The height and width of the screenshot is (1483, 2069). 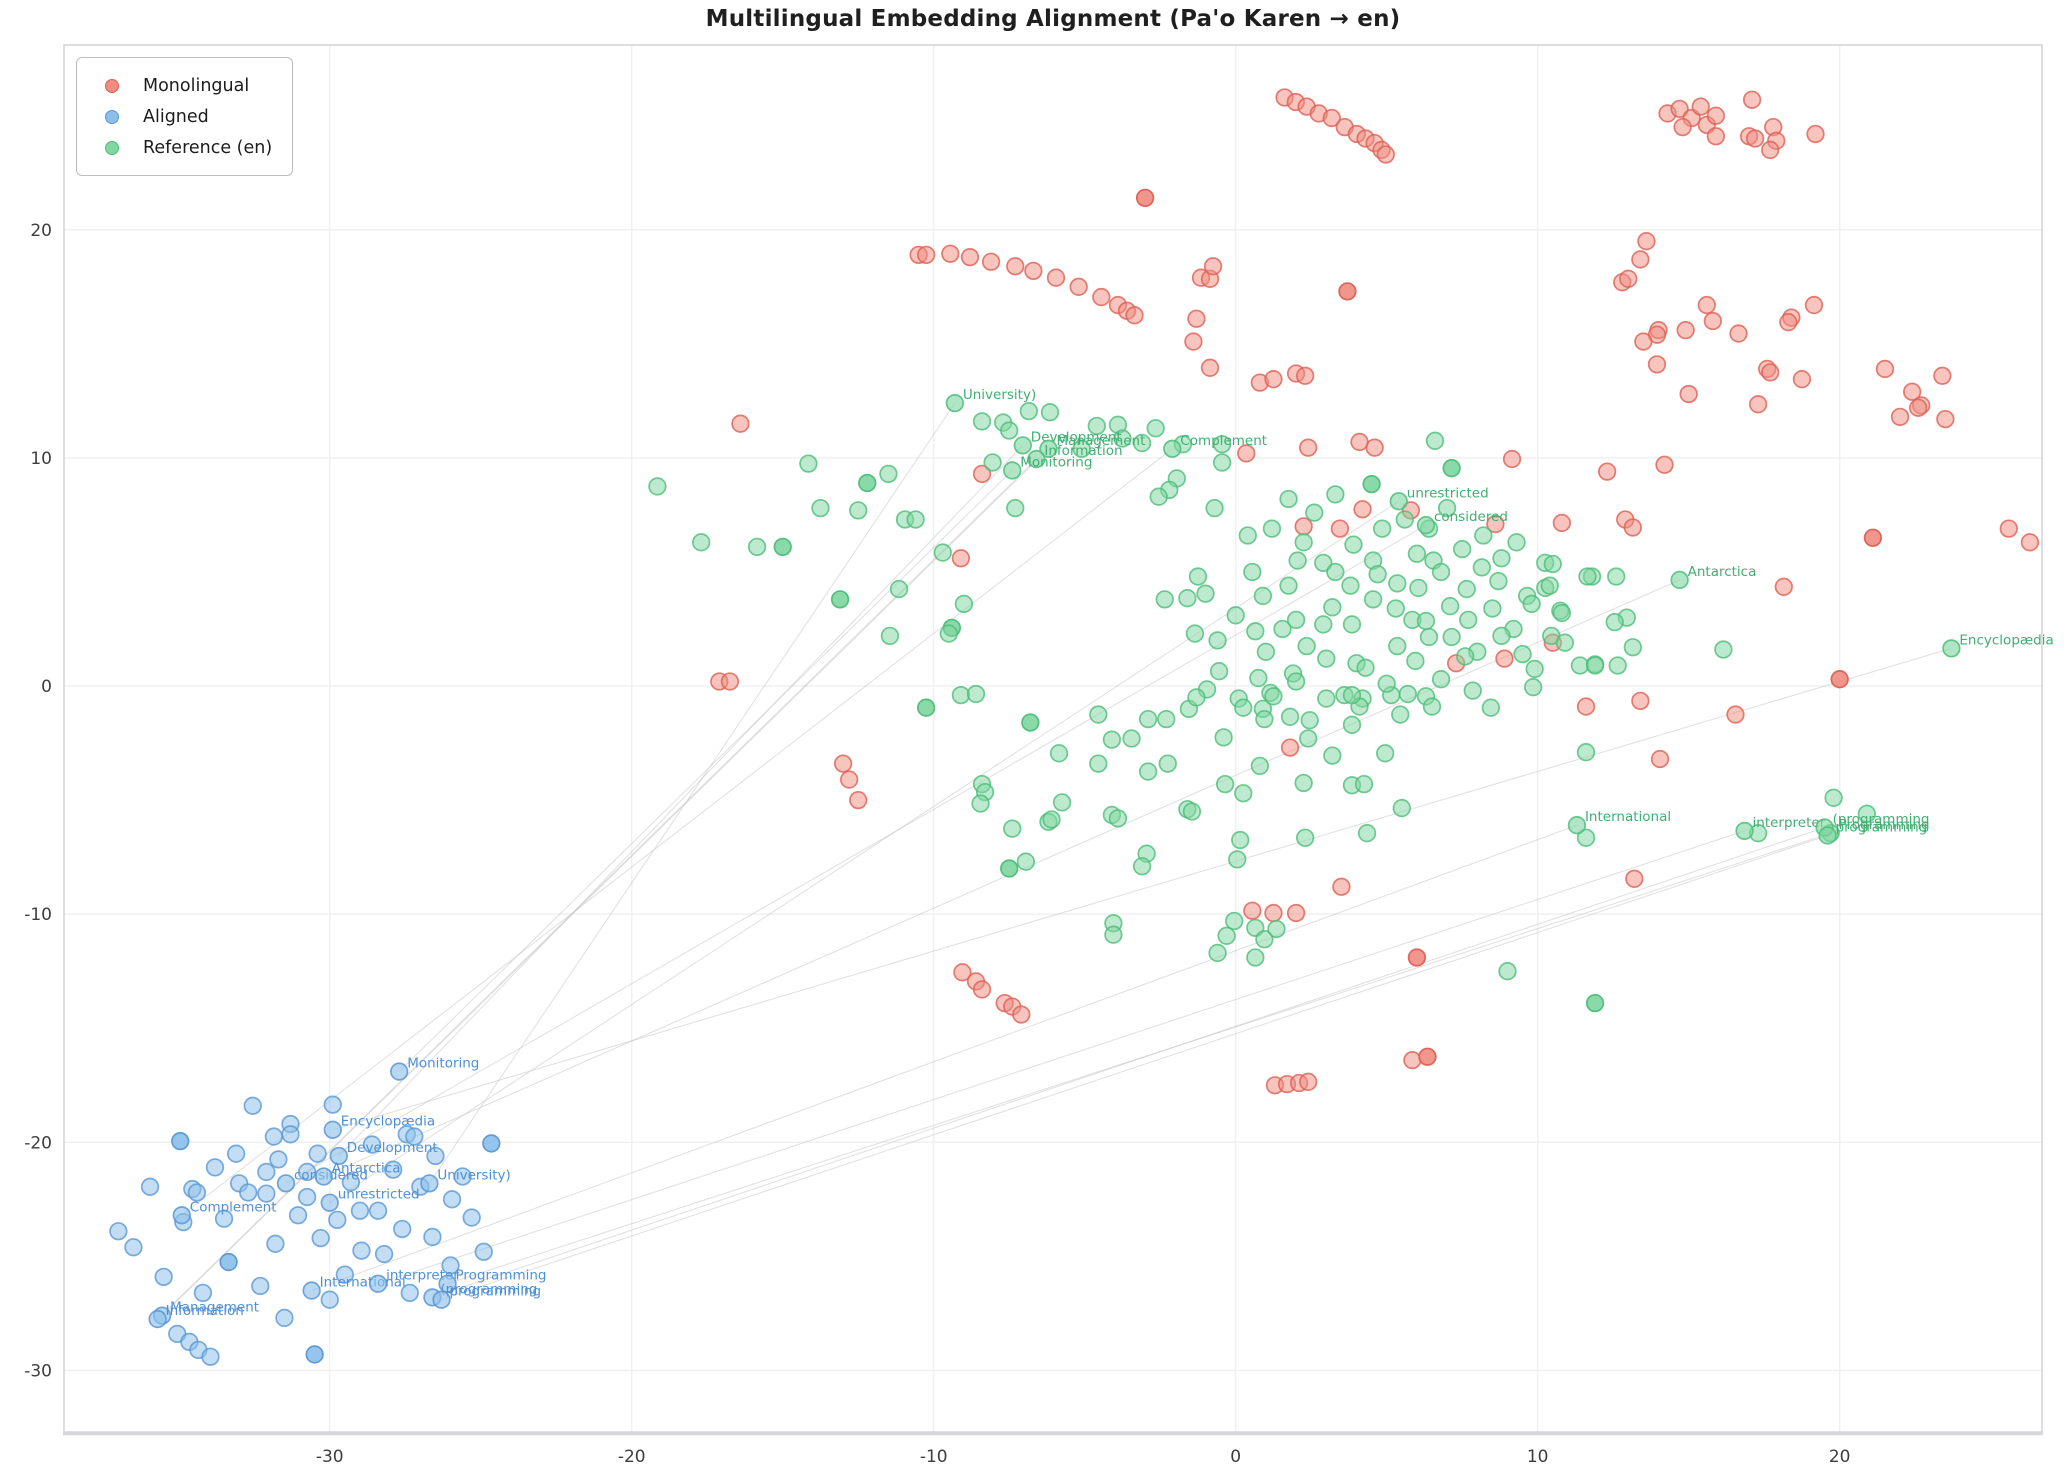 I want to click on reference-word-label: Information, so click(x=1083, y=451).